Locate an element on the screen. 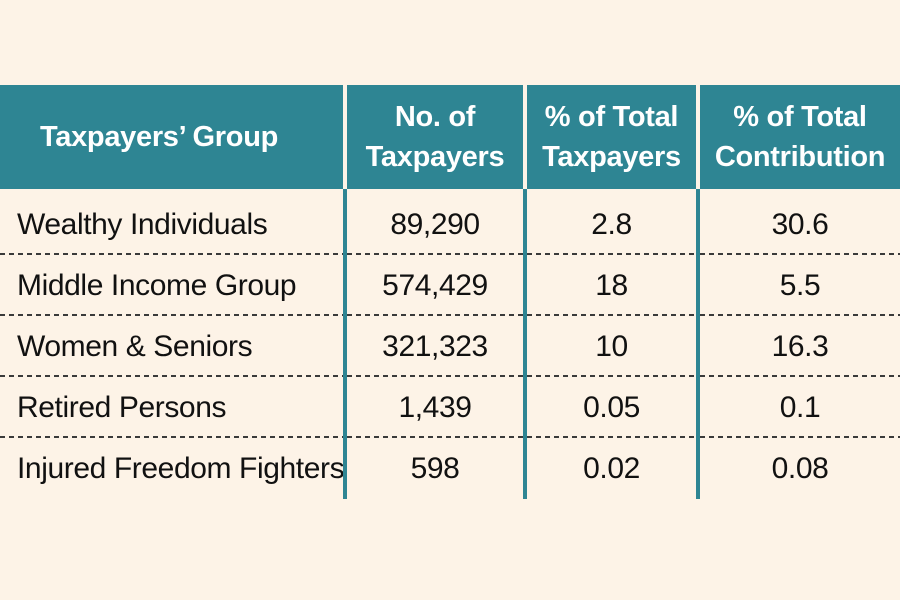  cell-group: Retired Persons is located at coordinates (171, 407).